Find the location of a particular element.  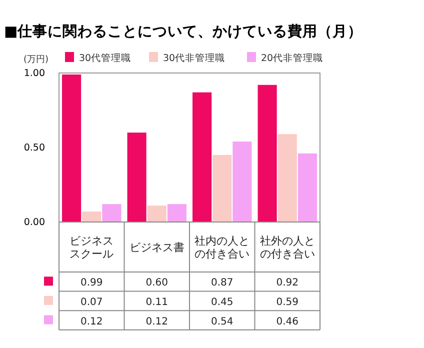

chart-title: ■仕事に関わることについて、かけている費用（月） is located at coordinates (183, 31).